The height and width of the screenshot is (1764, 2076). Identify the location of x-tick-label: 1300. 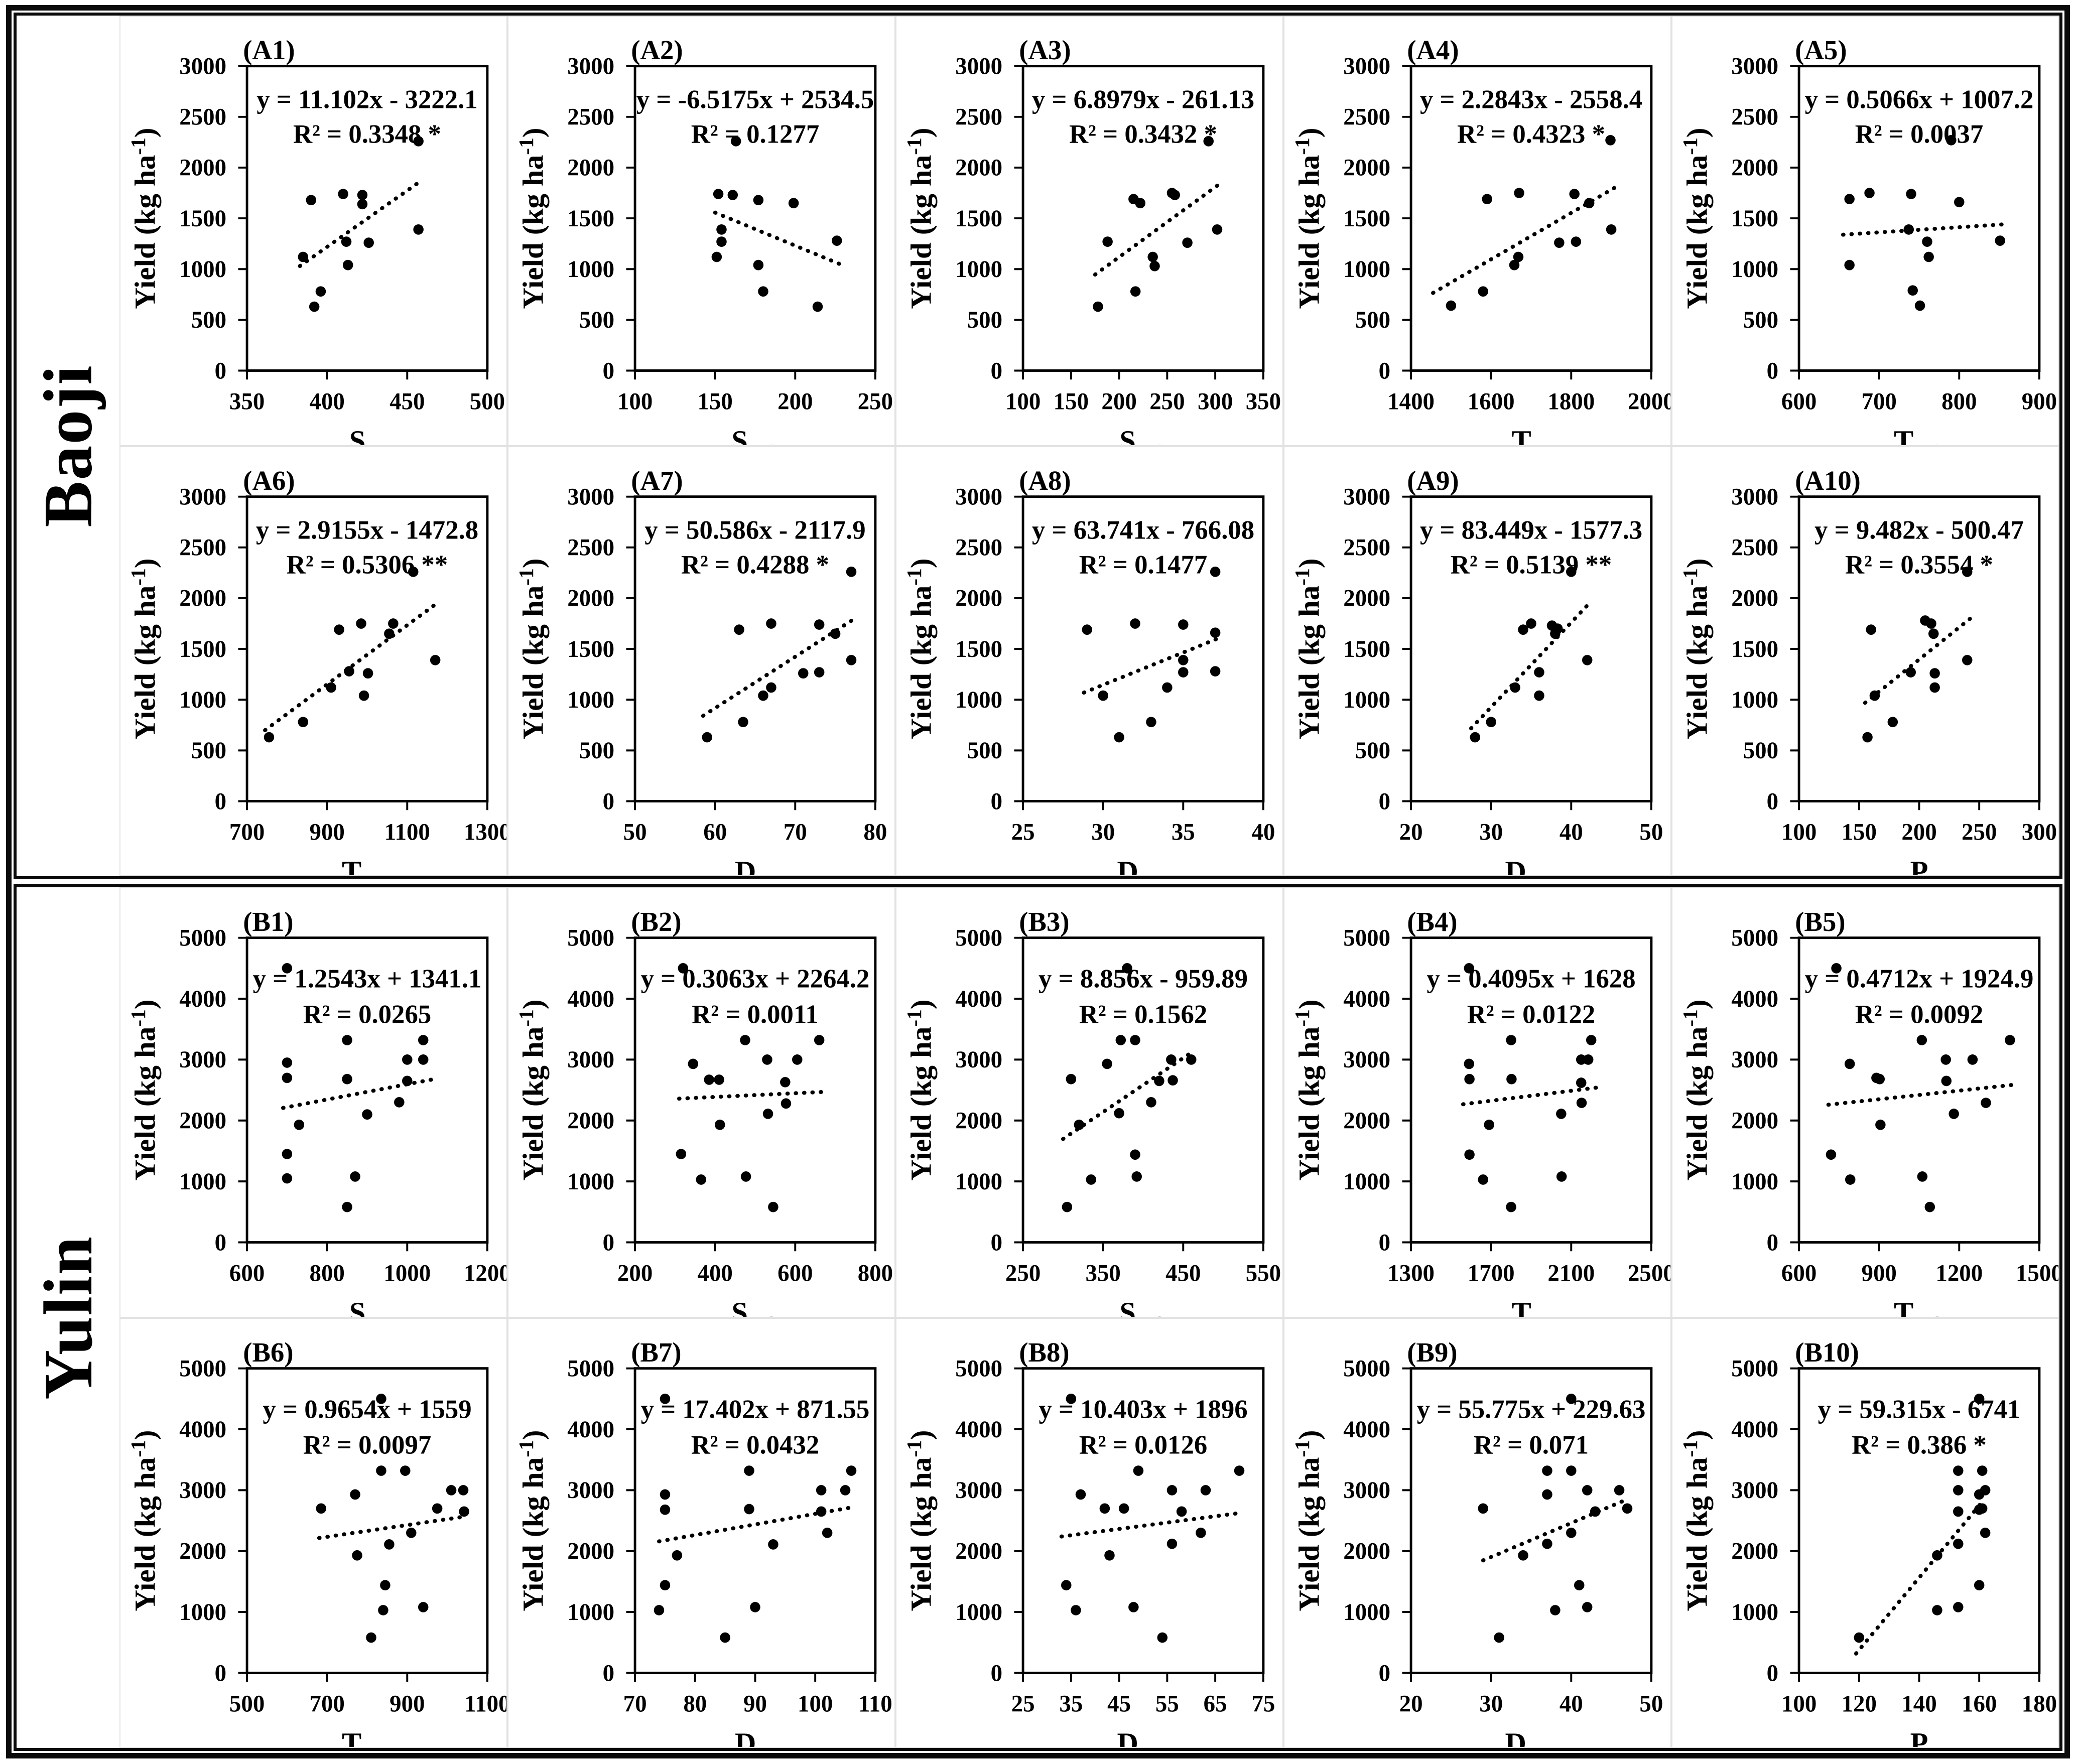
(485, 832).